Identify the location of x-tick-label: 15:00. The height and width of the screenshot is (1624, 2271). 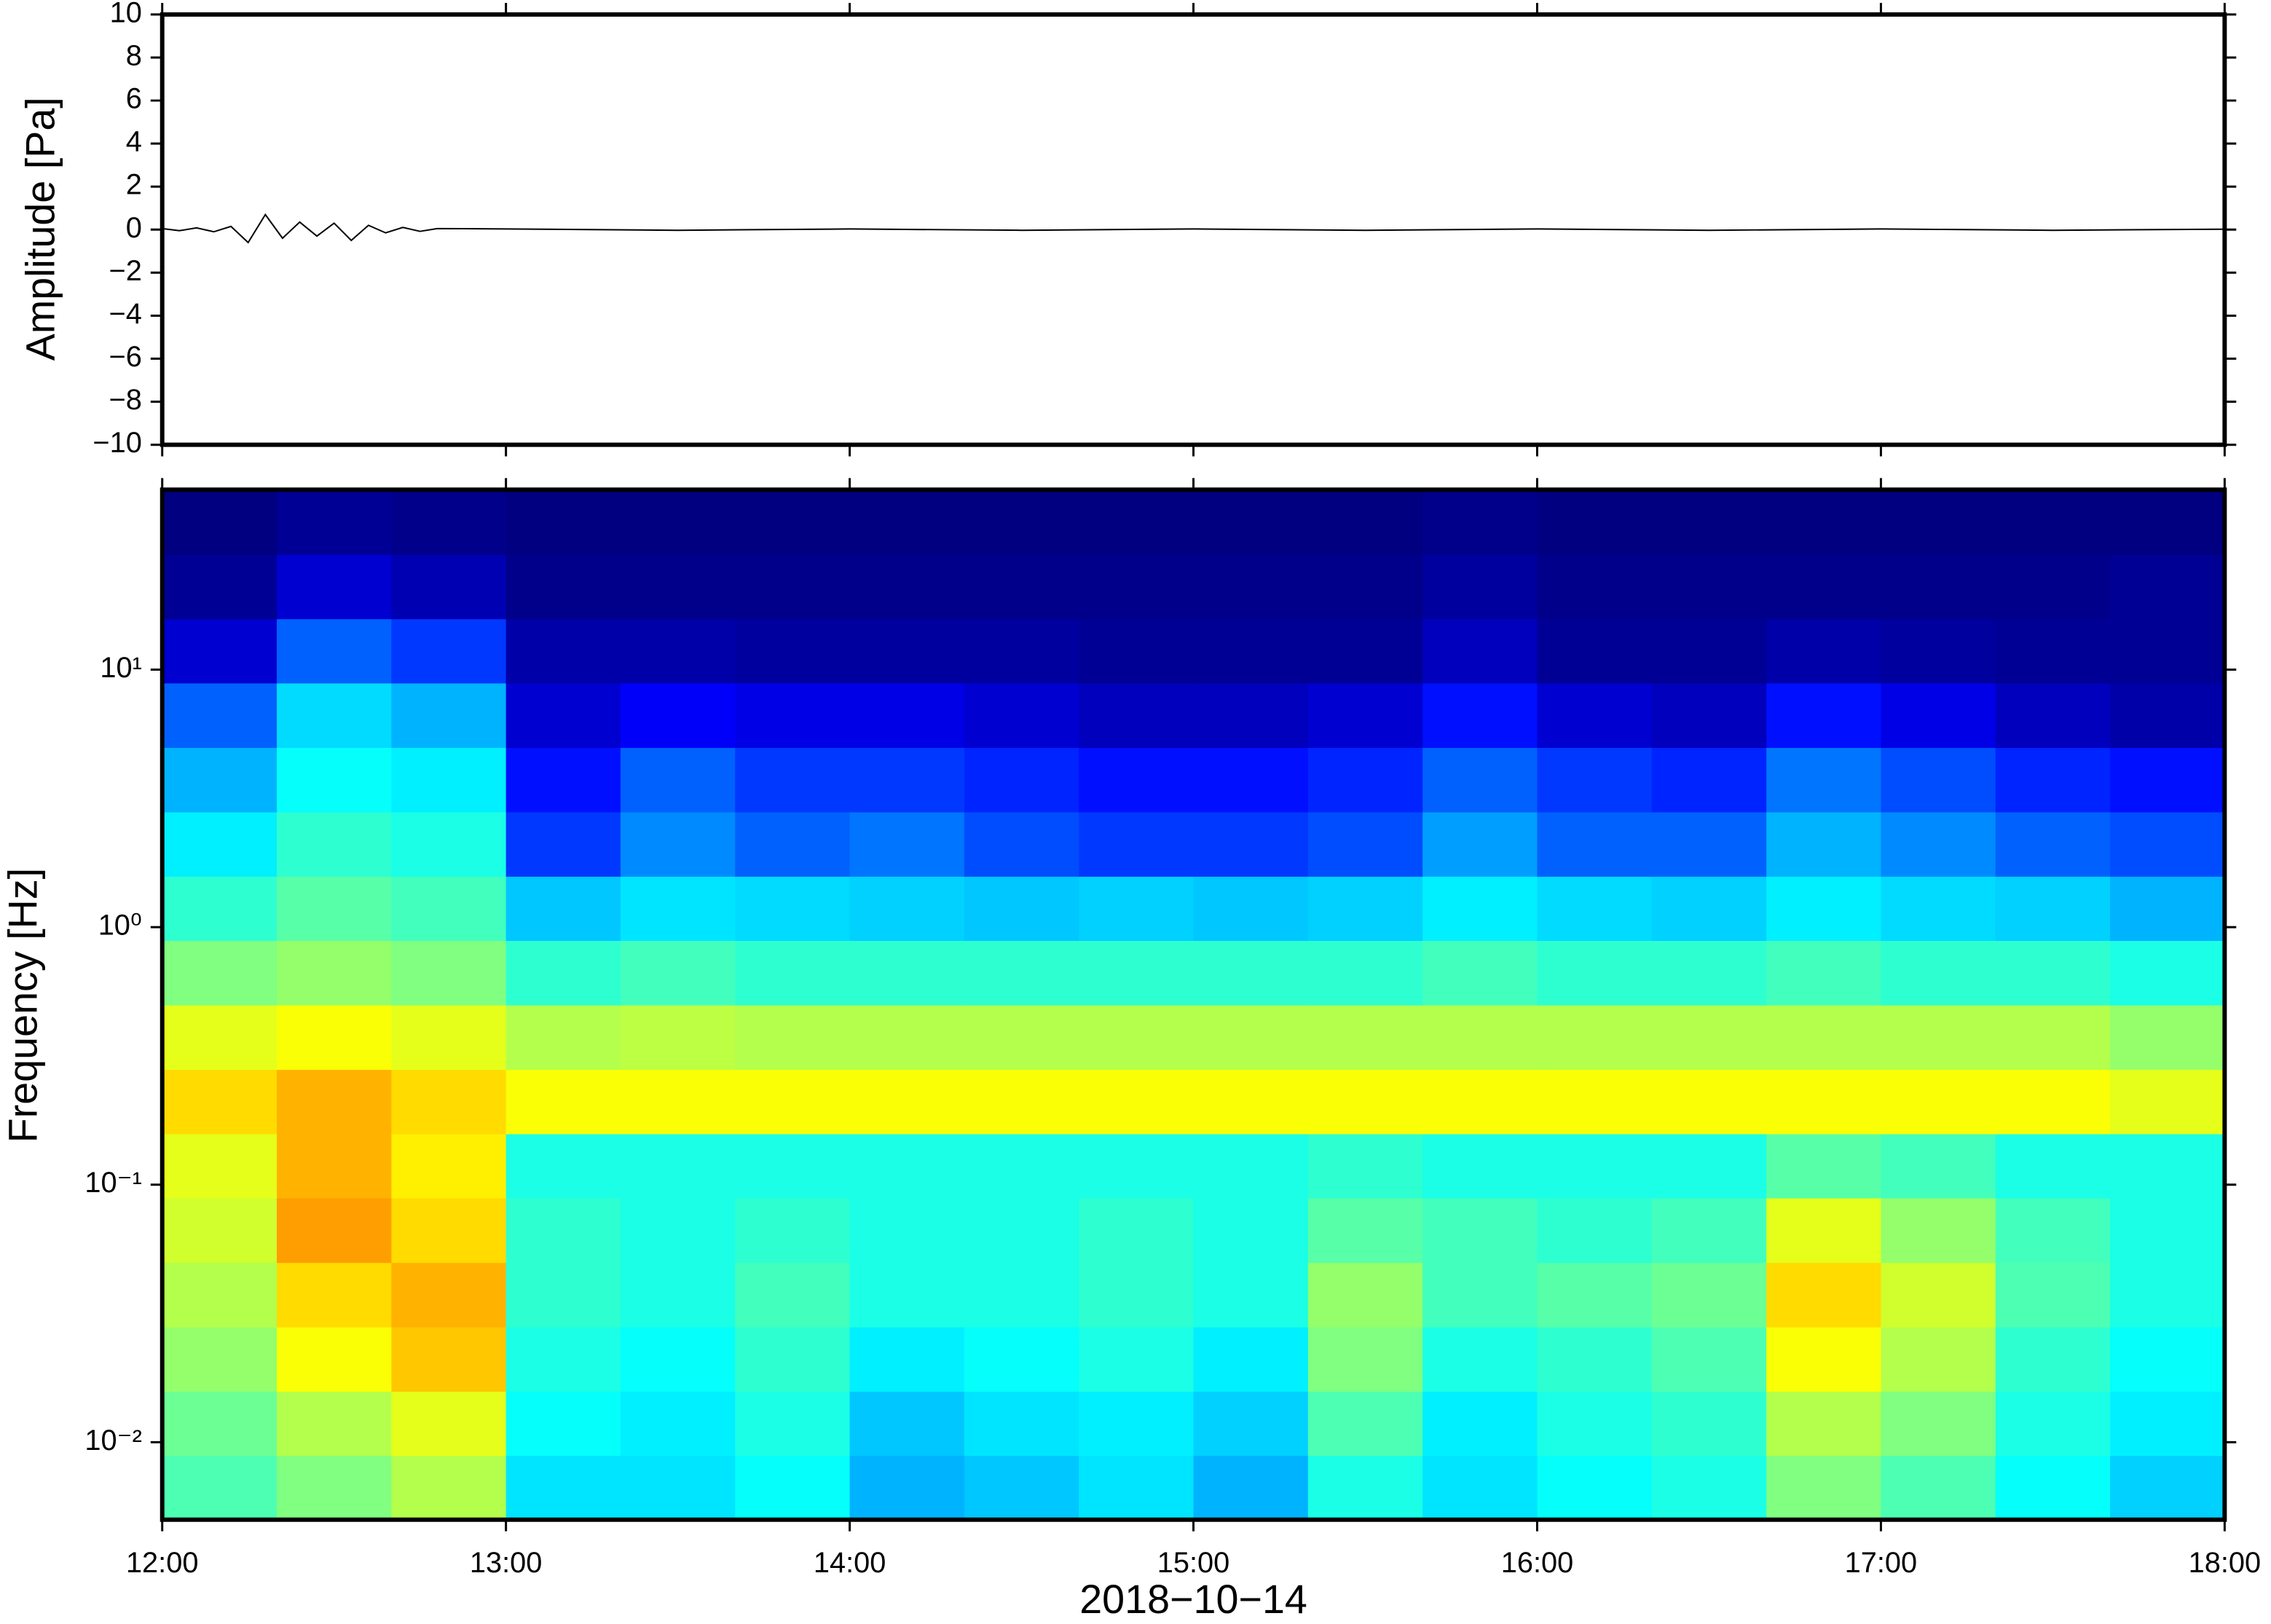
(1193, 1563).